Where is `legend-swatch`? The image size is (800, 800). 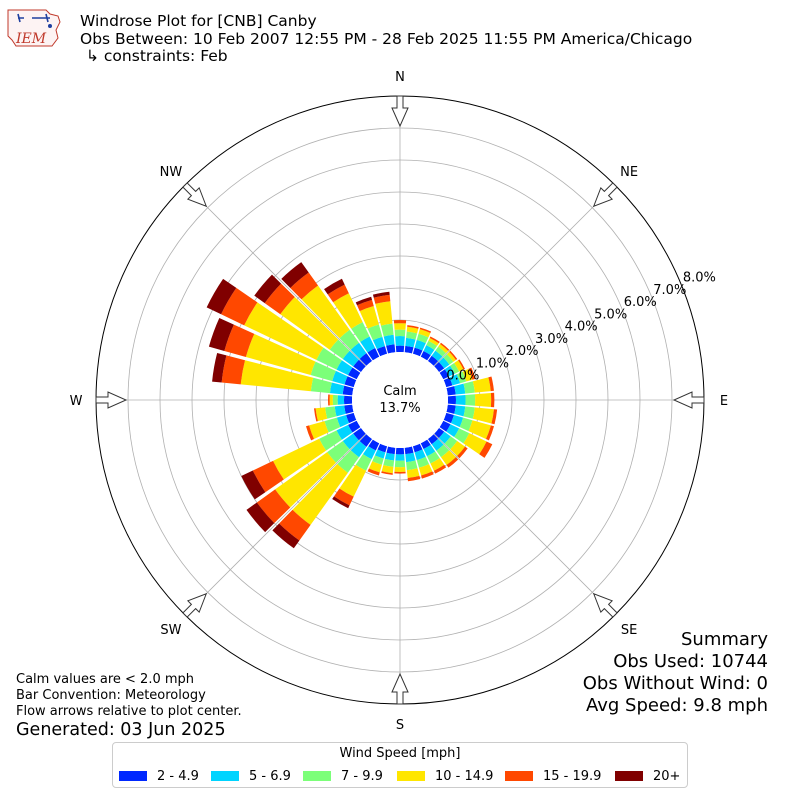
legend-swatch is located at coordinates (225, 776).